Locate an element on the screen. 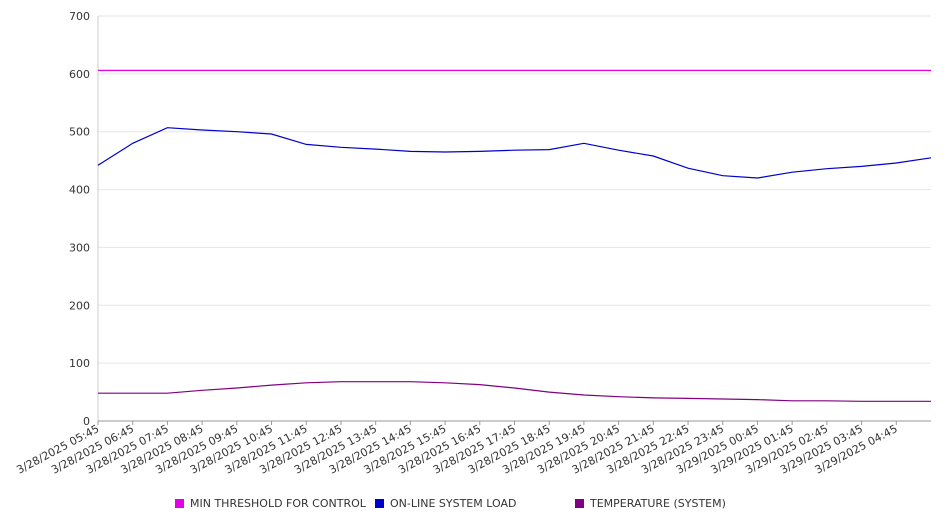  legend-item-min-threshold: MIN THRESHOLD FOR CONTROL is located at coordinates (270, 503).